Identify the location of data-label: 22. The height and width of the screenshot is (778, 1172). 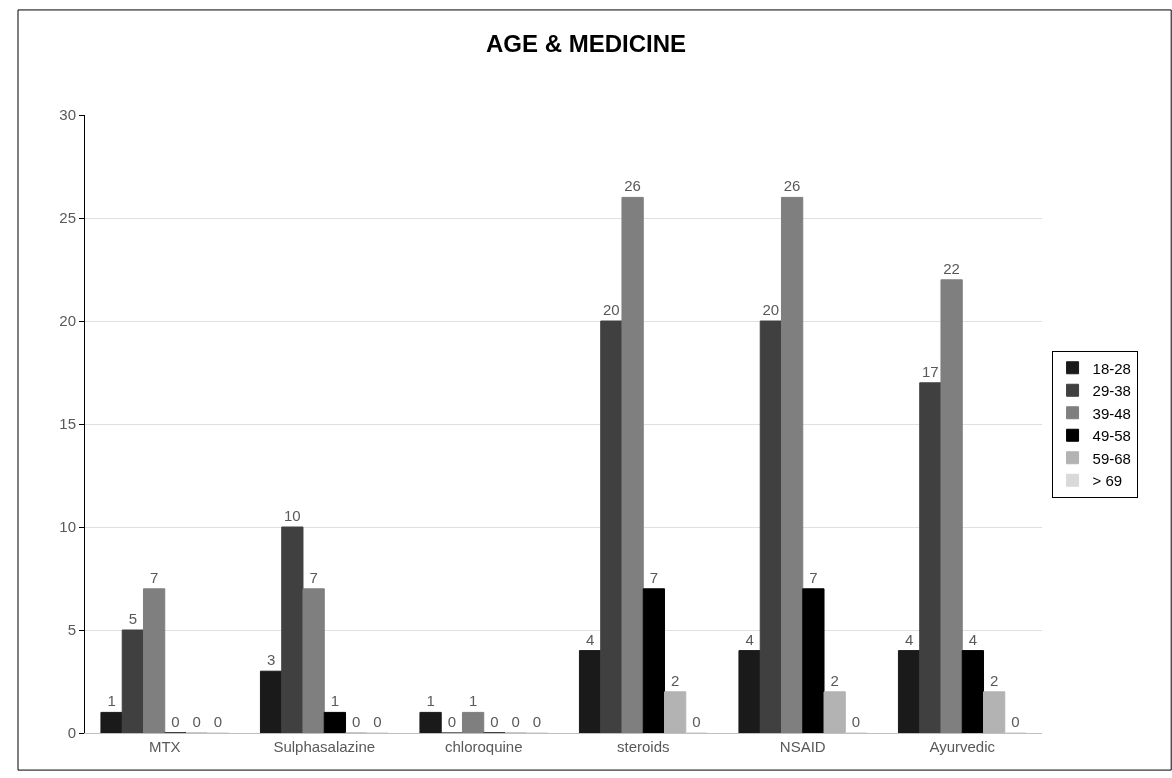
(951, 268).